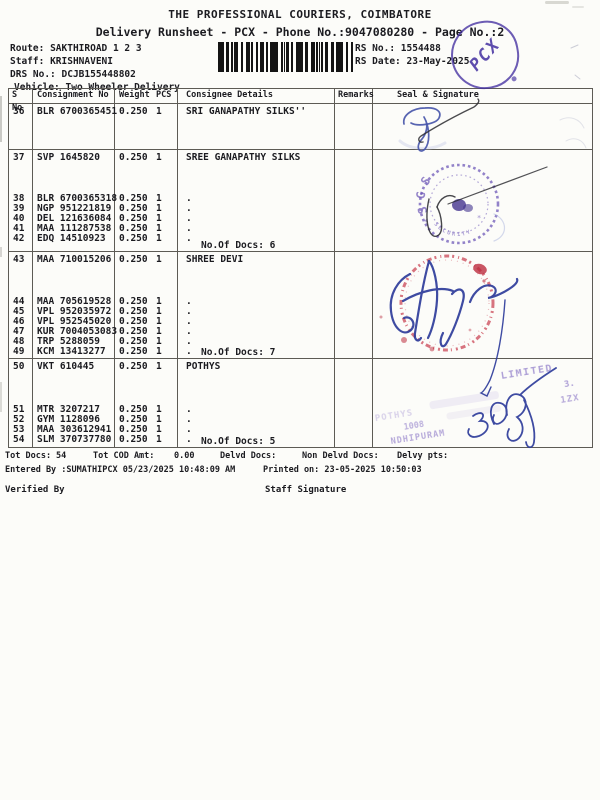 This screenshot has width=600, height=800. I want to click on route-label: Route:, so click(27, 48).